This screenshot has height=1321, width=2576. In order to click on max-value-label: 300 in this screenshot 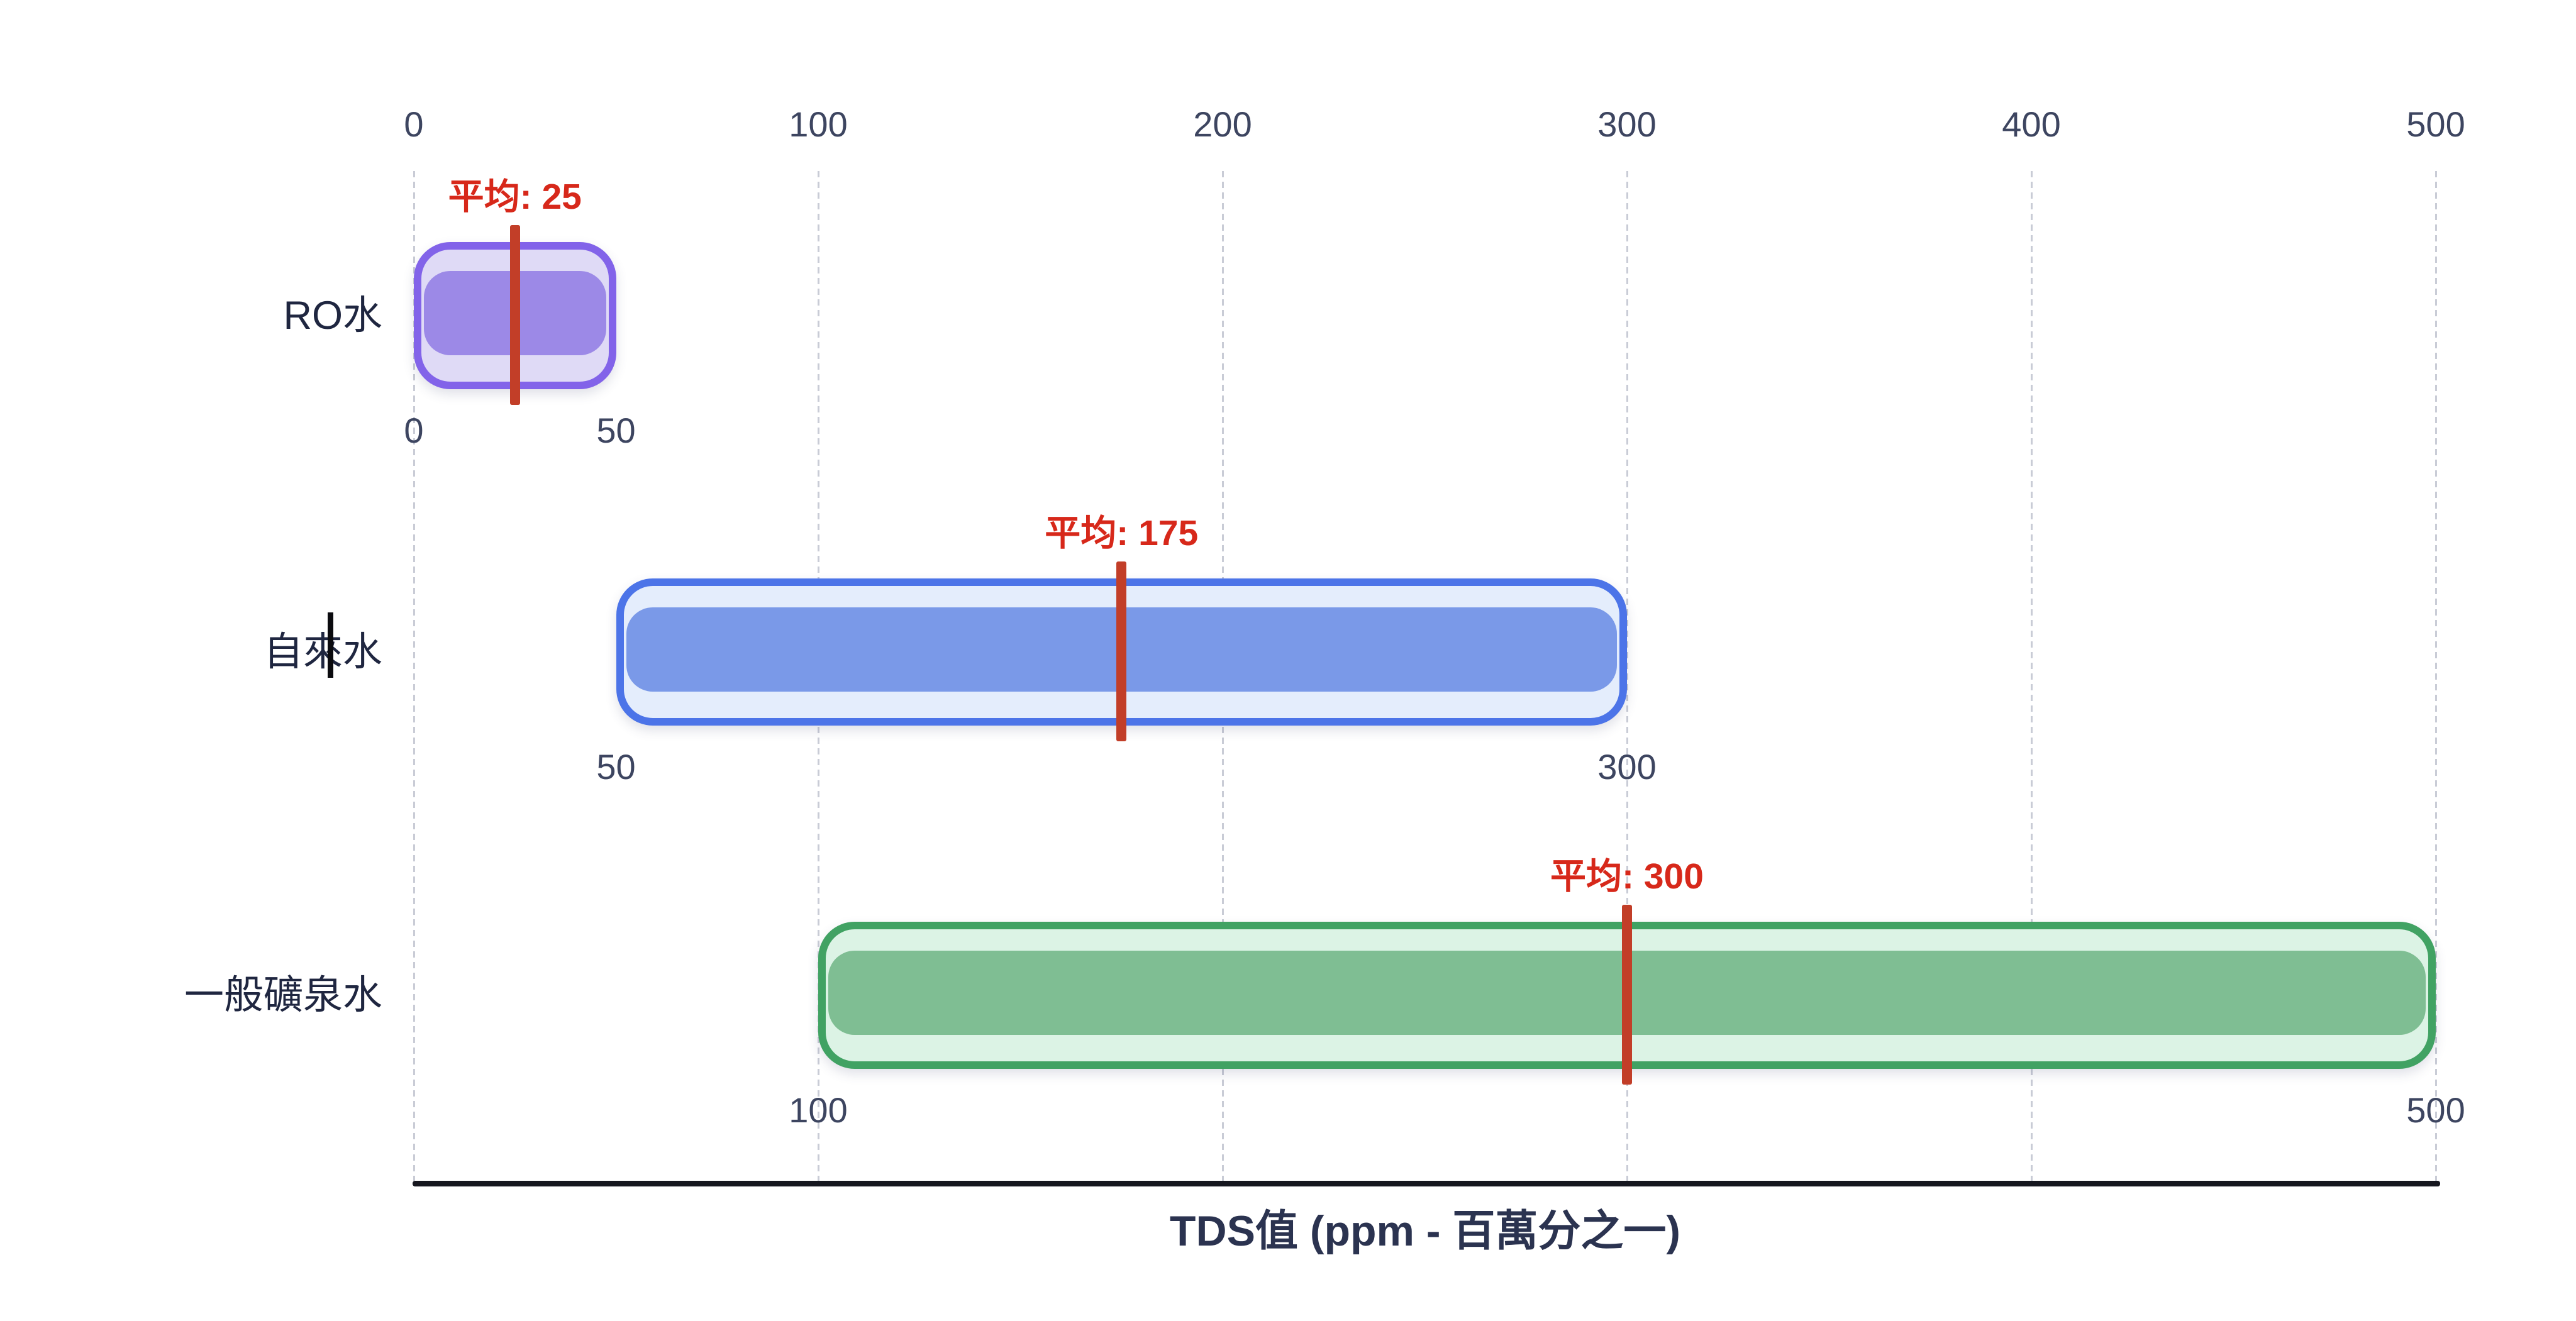, I will do `click(1627, 767)`.